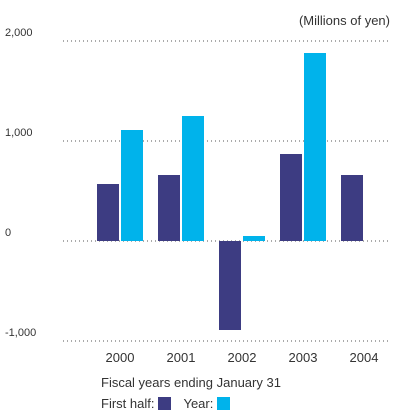 Image resolution: width=393 pixels, height=414 pixels. What do you see at coordinates (364, 357) in the screenshot?
I see `x-tick-label: 2004` at bounding box center [364, 357].